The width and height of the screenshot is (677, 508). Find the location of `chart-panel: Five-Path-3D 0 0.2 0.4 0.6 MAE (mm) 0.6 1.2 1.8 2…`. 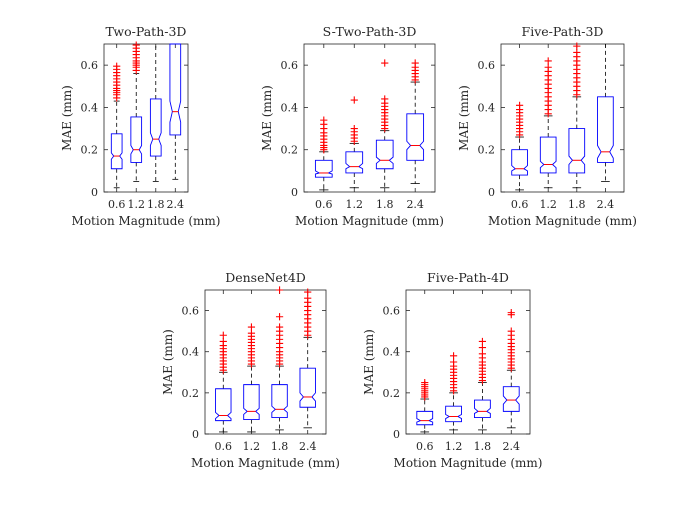

chart-panel: Five-Path-3D 0 0.2 0.4 0.6 MAE (mm) 0.6 1.2 1.8 2… is located at coordinates (547, 126).